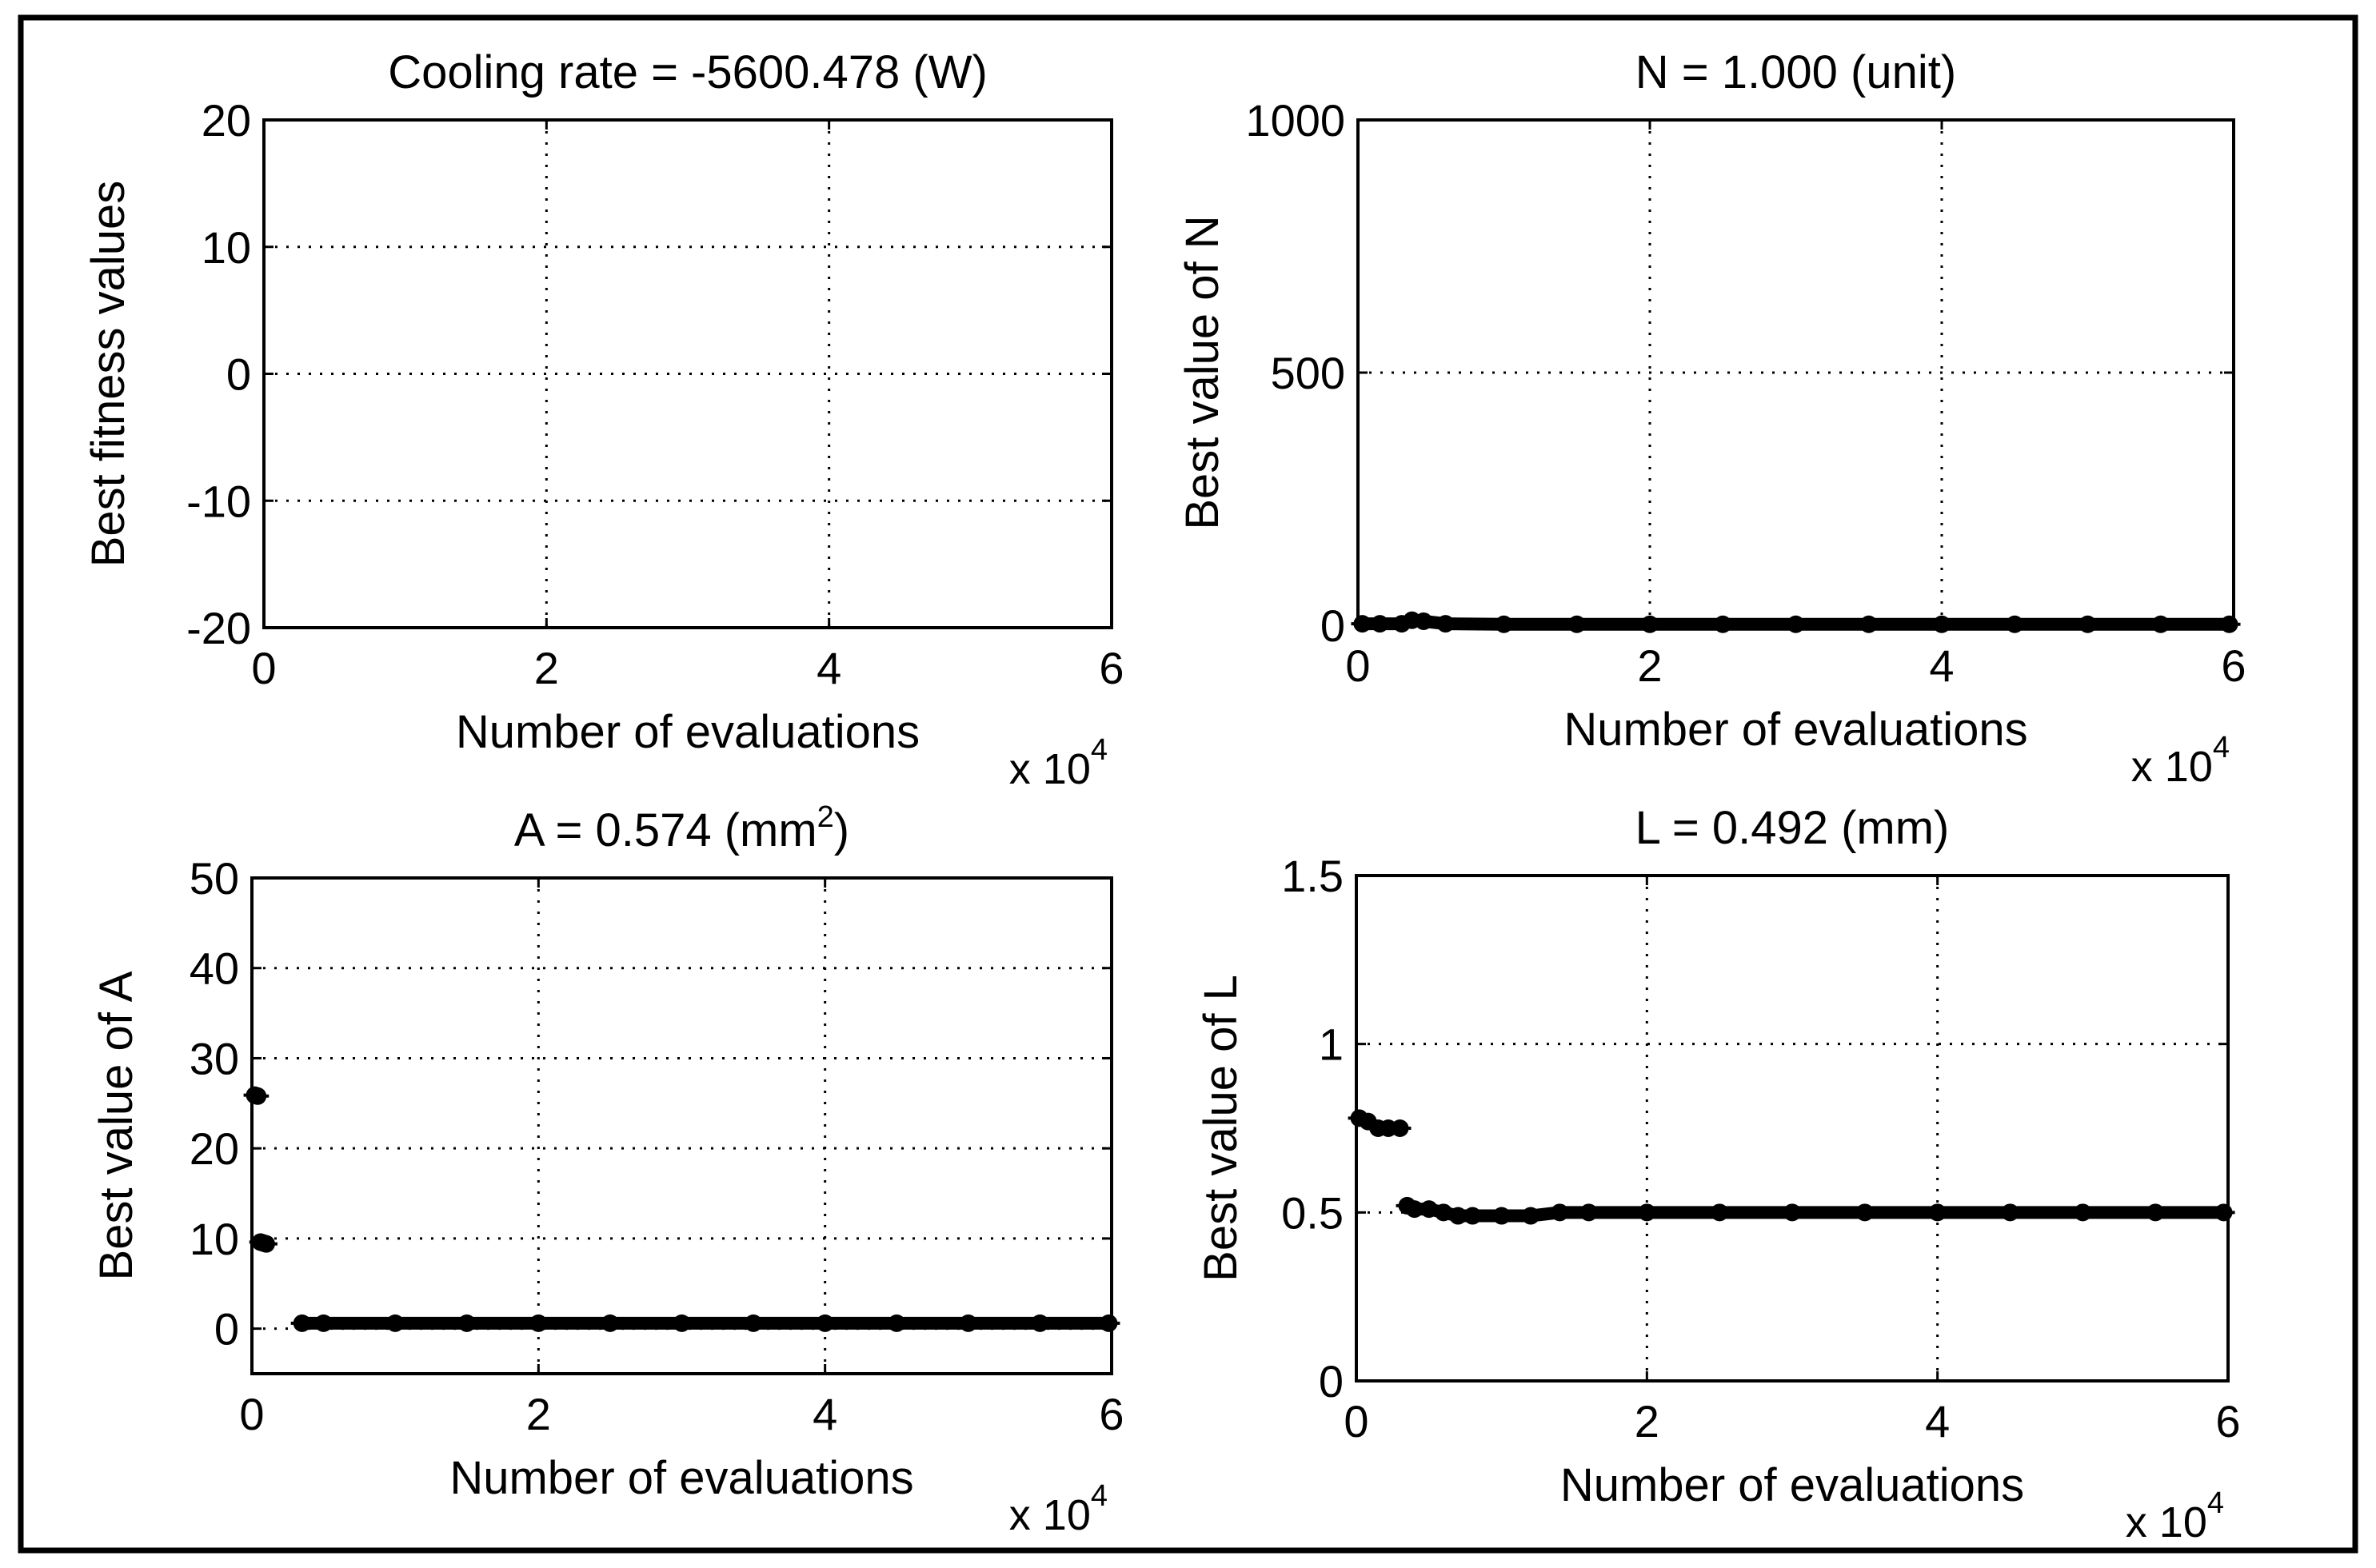  What do you see at coordinates (214, 969) in the screenshot?
I see `y-tick-label: 40` at bounding box center [214, 969].